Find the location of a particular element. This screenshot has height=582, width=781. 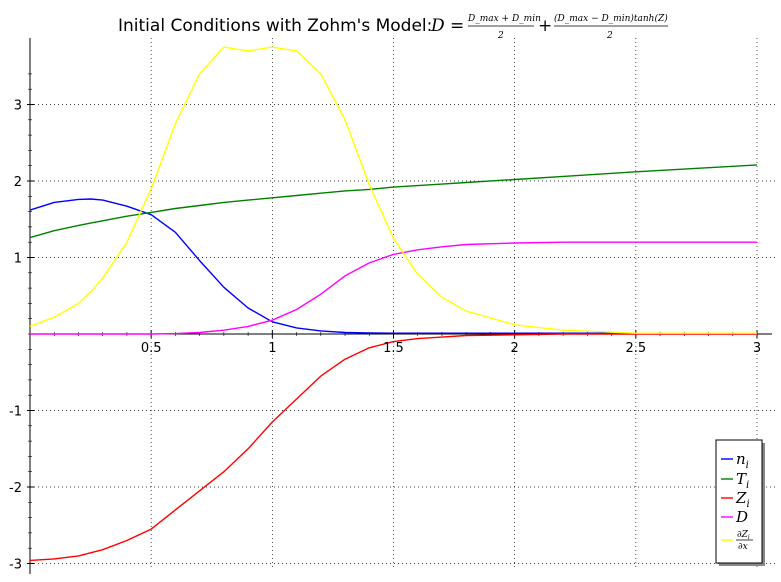

y-tick-label: -2 is located at coordinates (15, 488).